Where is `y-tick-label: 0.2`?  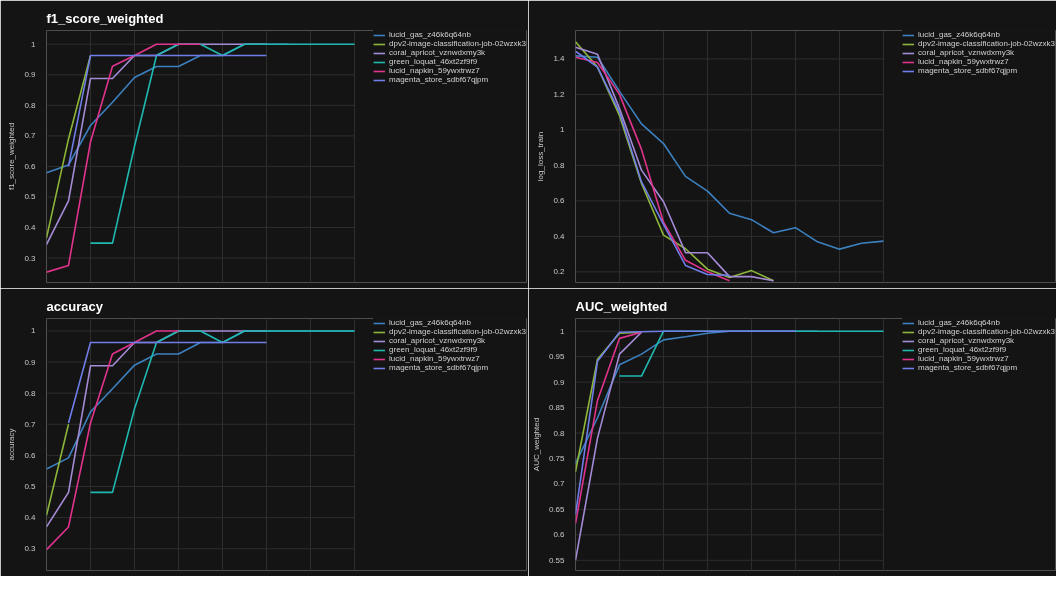 y-tick-label: 0.2 is located at coordinates (559, 272).